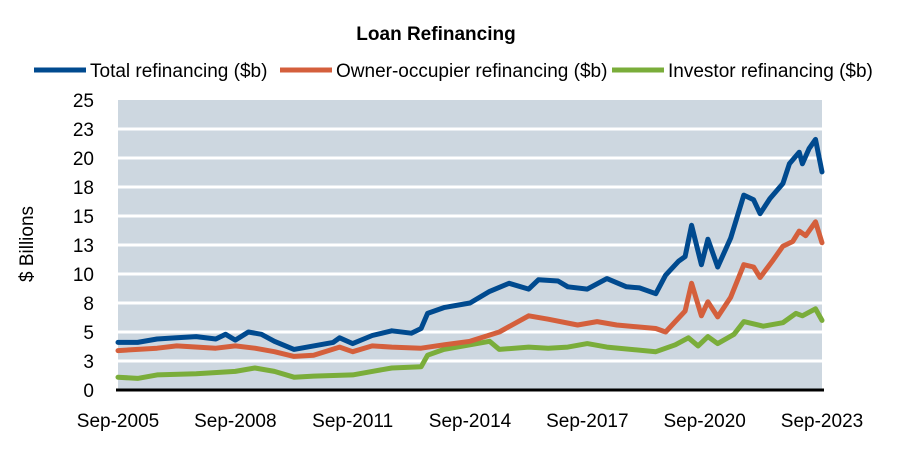 This screenshot has height=453, width=899. I want to click on y-tick-label: 18, so click(83, 188).